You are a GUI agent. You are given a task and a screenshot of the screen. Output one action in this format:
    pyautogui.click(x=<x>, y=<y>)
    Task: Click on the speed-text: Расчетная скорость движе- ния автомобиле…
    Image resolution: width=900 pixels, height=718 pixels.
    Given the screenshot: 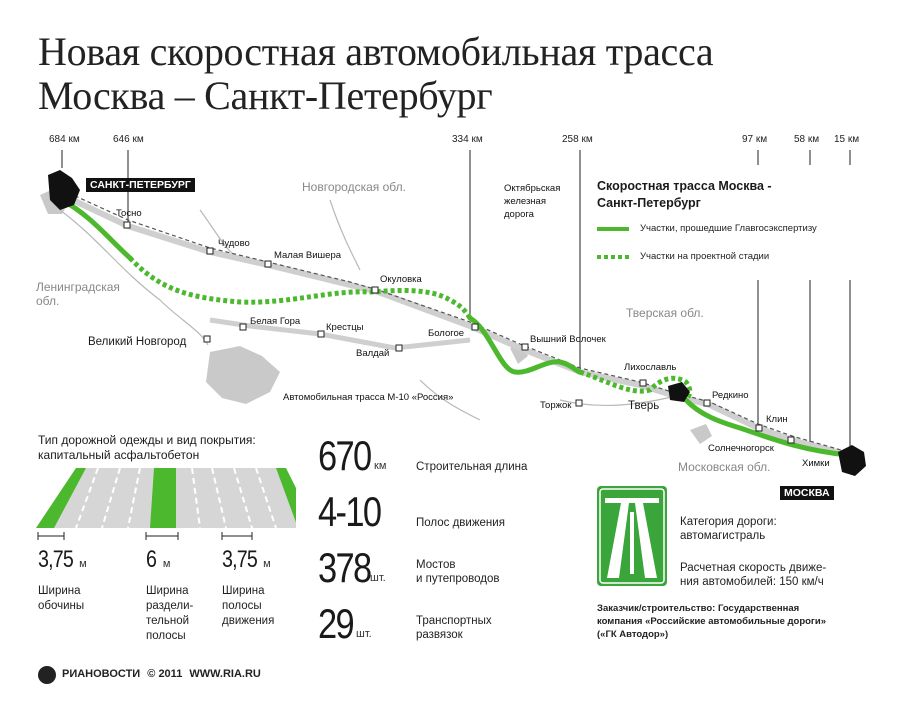 What is the action you would take?
    pyautogui.click(x=753, y=575)
    